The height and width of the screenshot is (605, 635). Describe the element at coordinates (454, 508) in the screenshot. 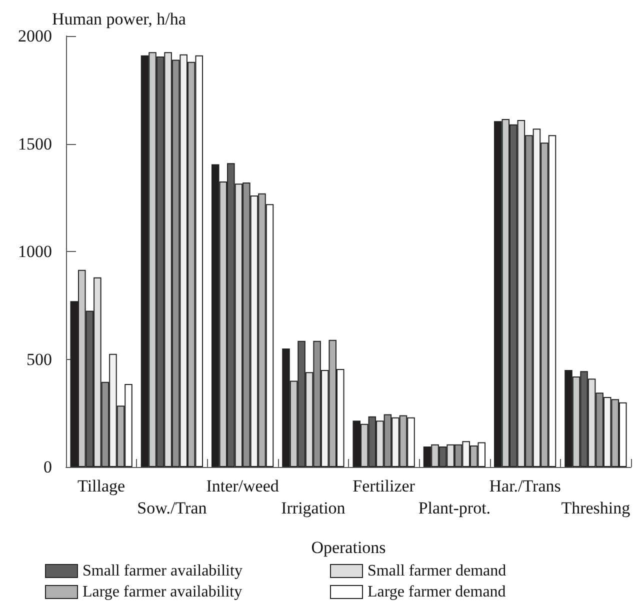

I see `x-tick-label: Plant-prot.` at that location.